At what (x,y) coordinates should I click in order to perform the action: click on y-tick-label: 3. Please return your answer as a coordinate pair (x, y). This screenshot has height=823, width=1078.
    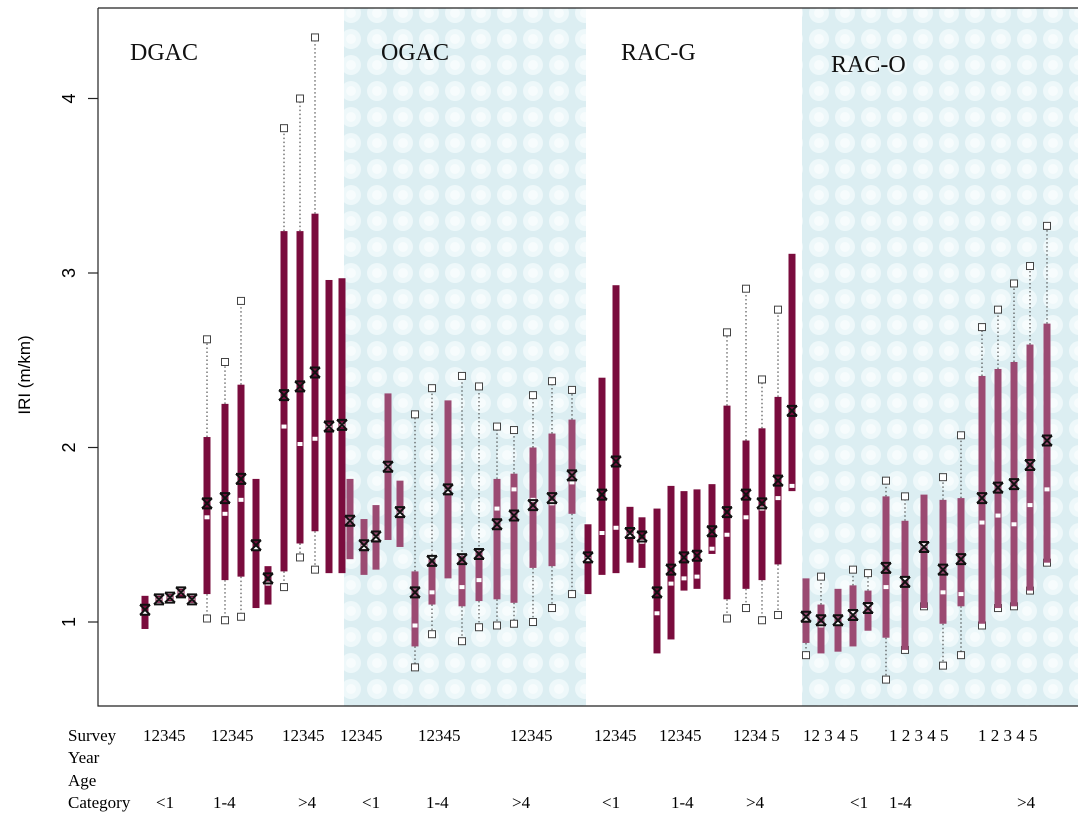
    Looking at the image, I should click on (69, 273).